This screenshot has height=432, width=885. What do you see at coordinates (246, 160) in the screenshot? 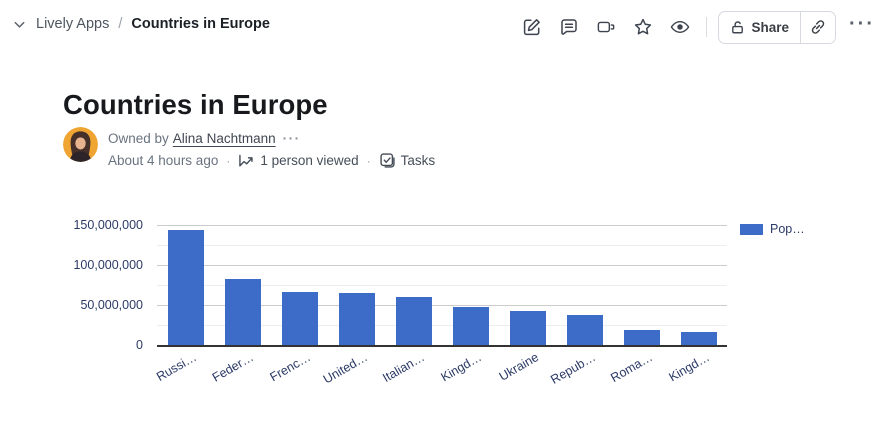
I see `trend-chart-icon` at bounding box center [246, 160].